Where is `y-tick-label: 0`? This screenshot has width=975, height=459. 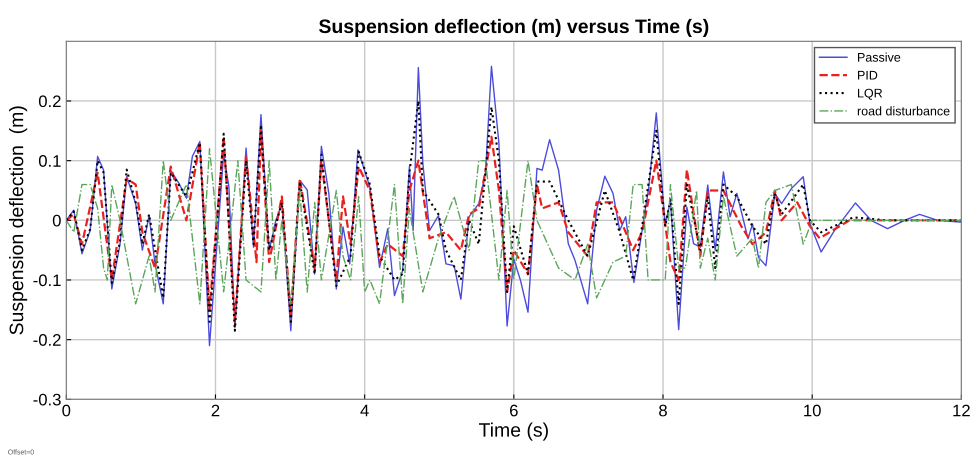
y-tick-label: 0 is located at coordinates (56, 220).